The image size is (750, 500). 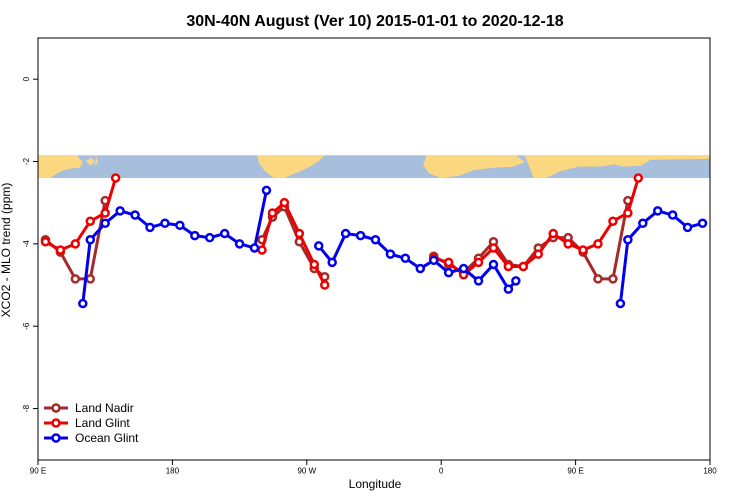 I want to click on y-axis-label: XCO2 - MLO trend (ppm), so click(x=6, y=250).